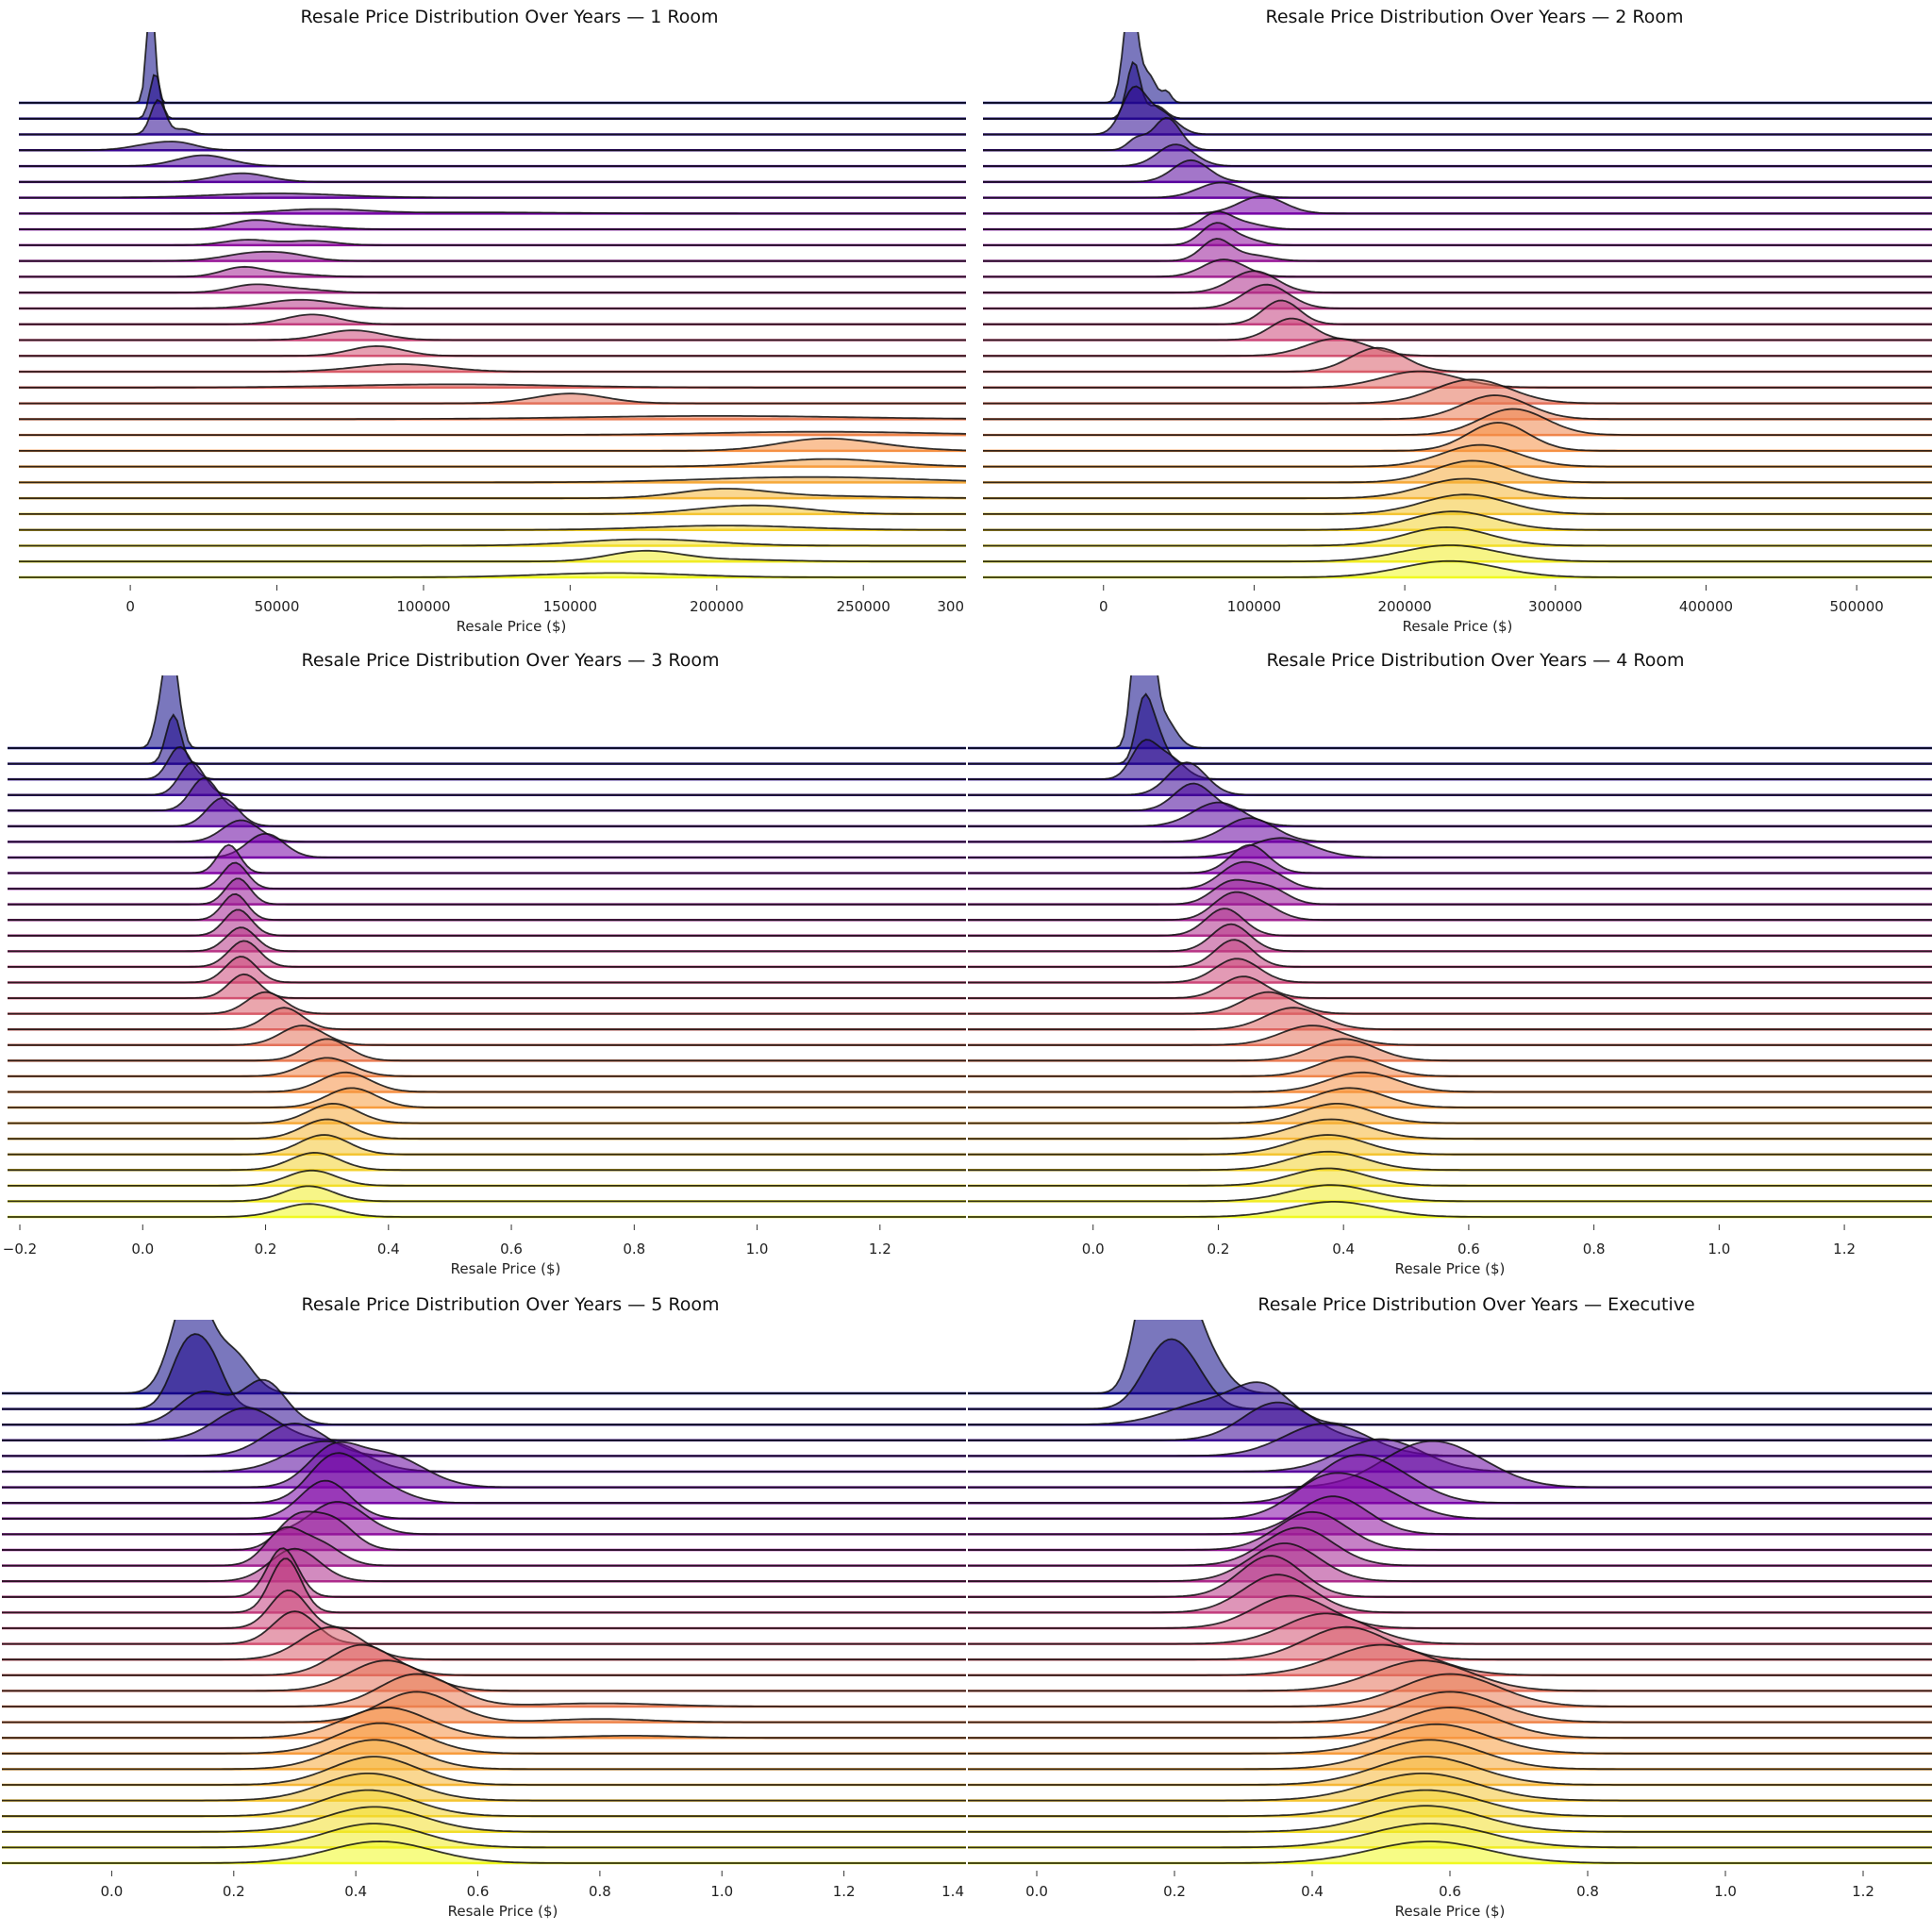  Describe the element at coordinates (1037, 1892) in the screenshot. I see `x-tick-label: 0.0` at that location.